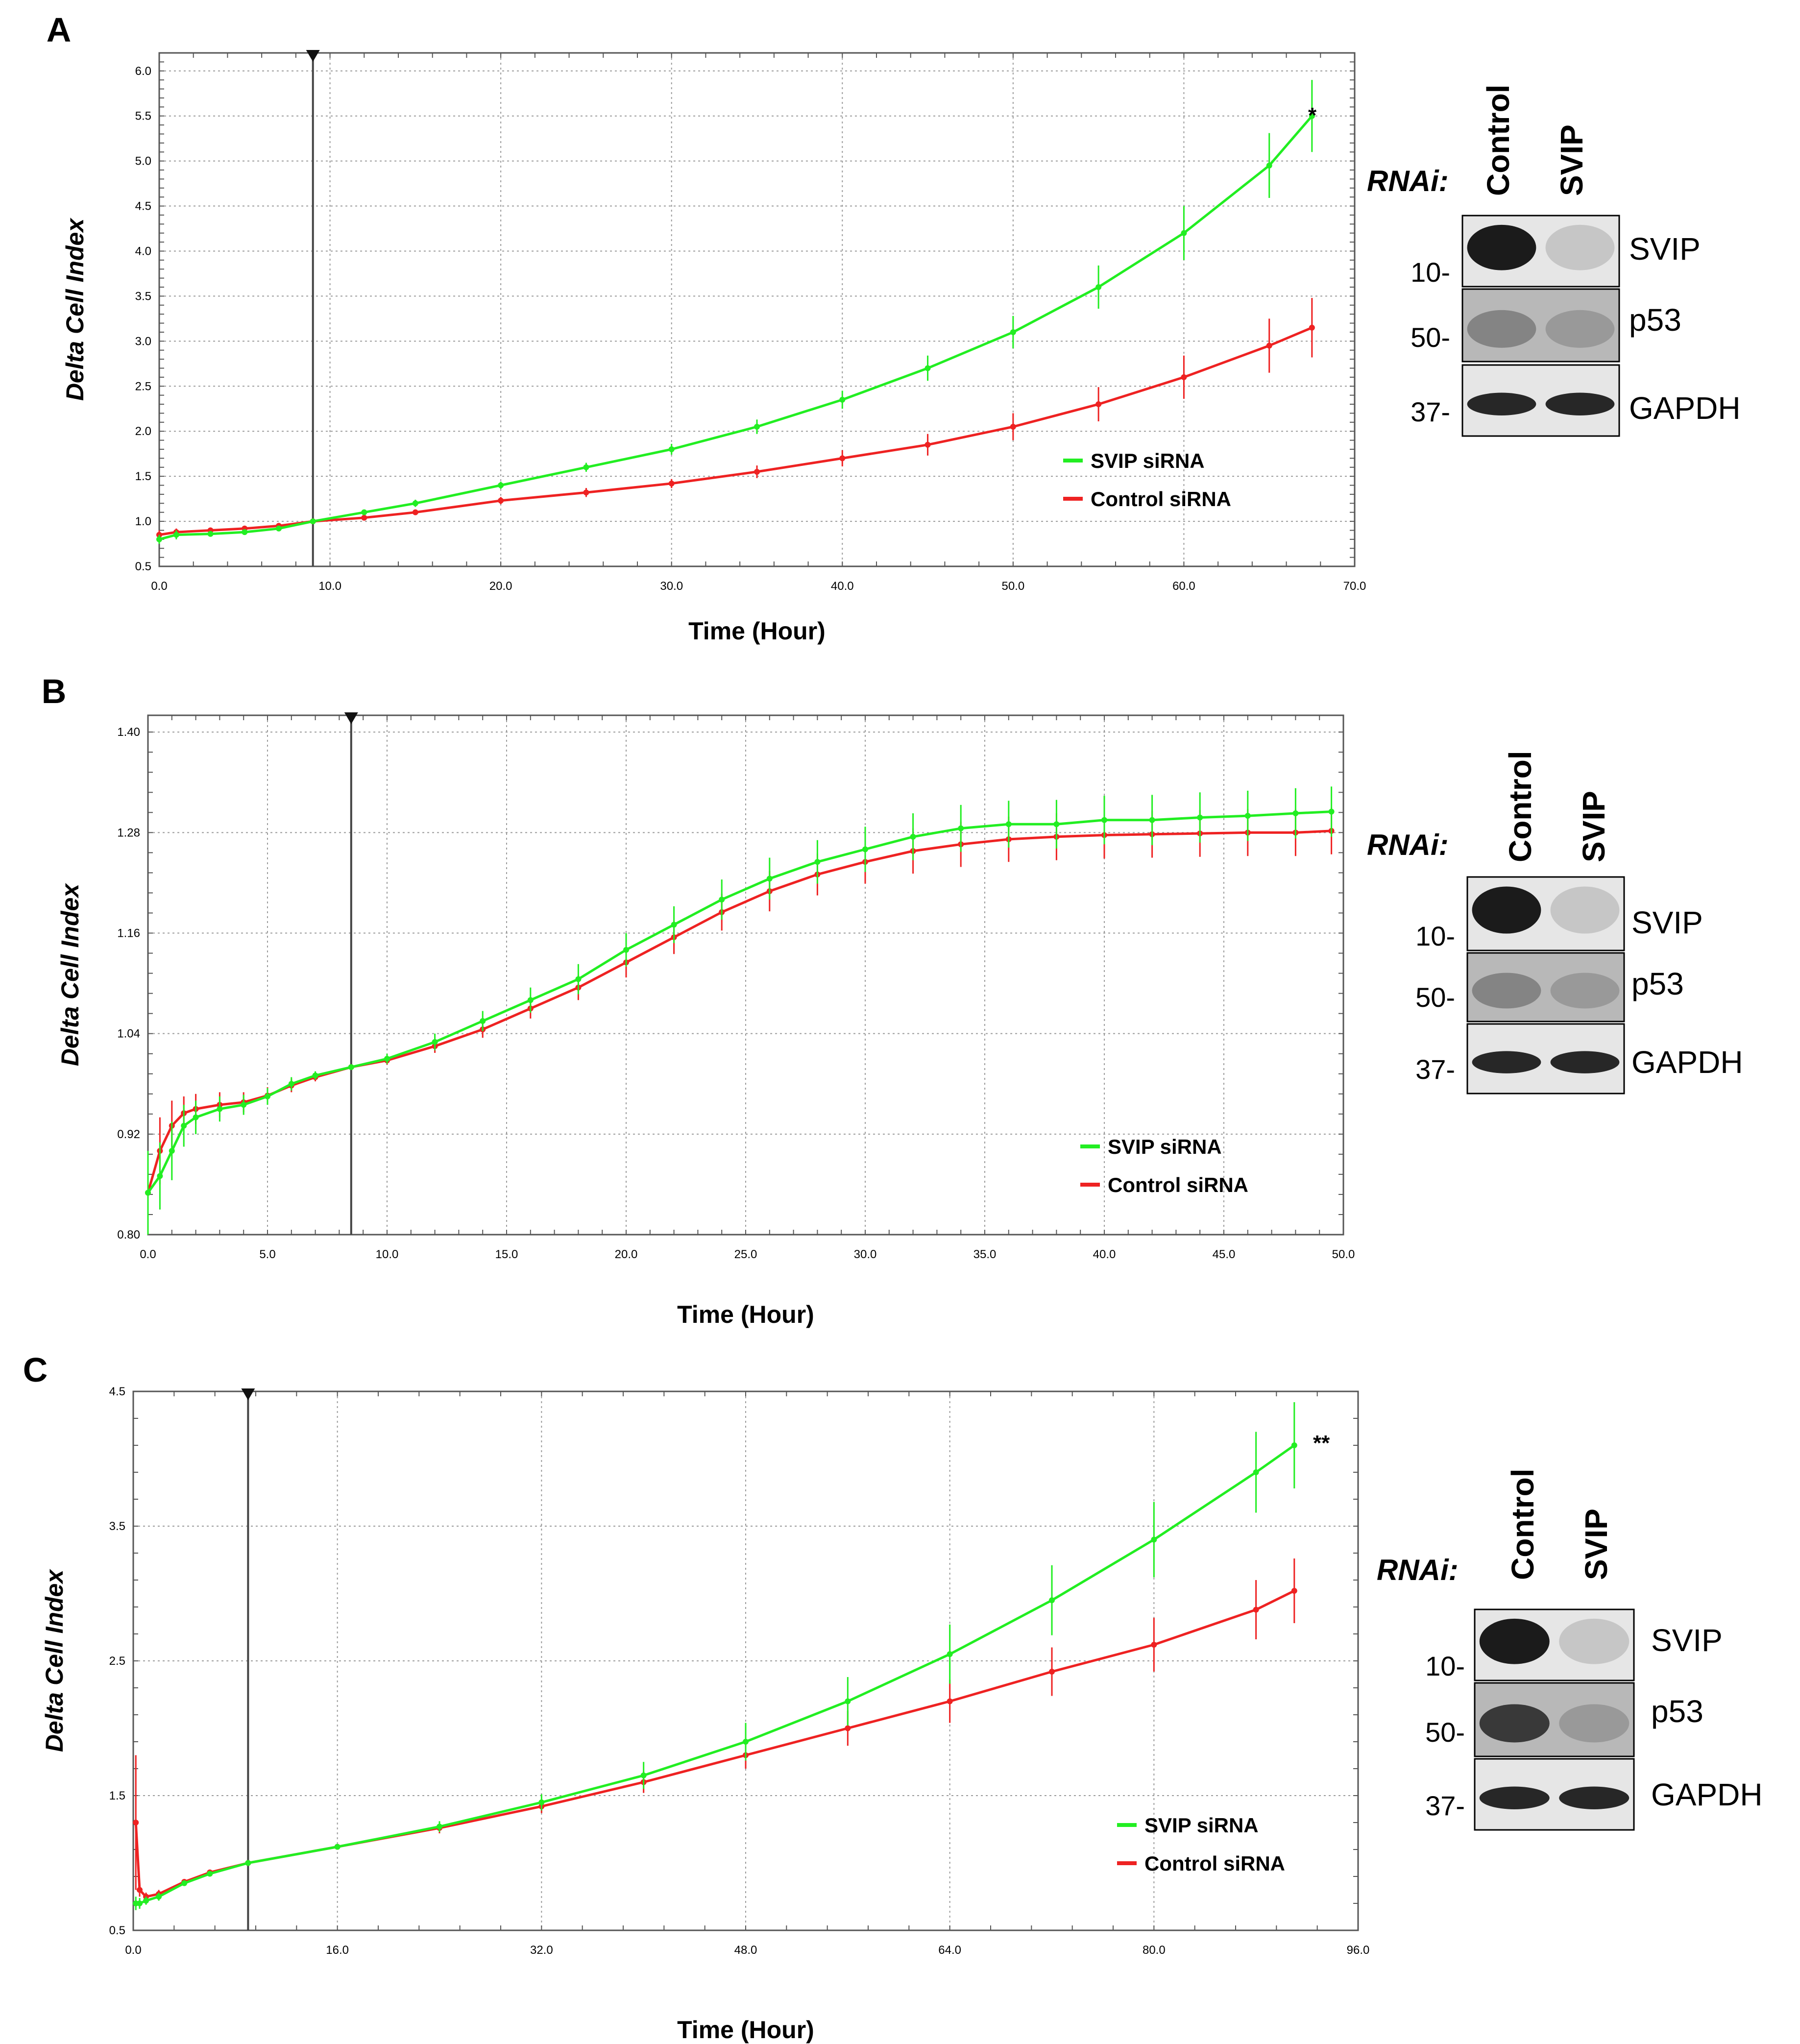  What do you see at coordinates (1685, 408) in the screenshot?
I see `protein-label: GAPDH` at bounding box center [1685, 408].